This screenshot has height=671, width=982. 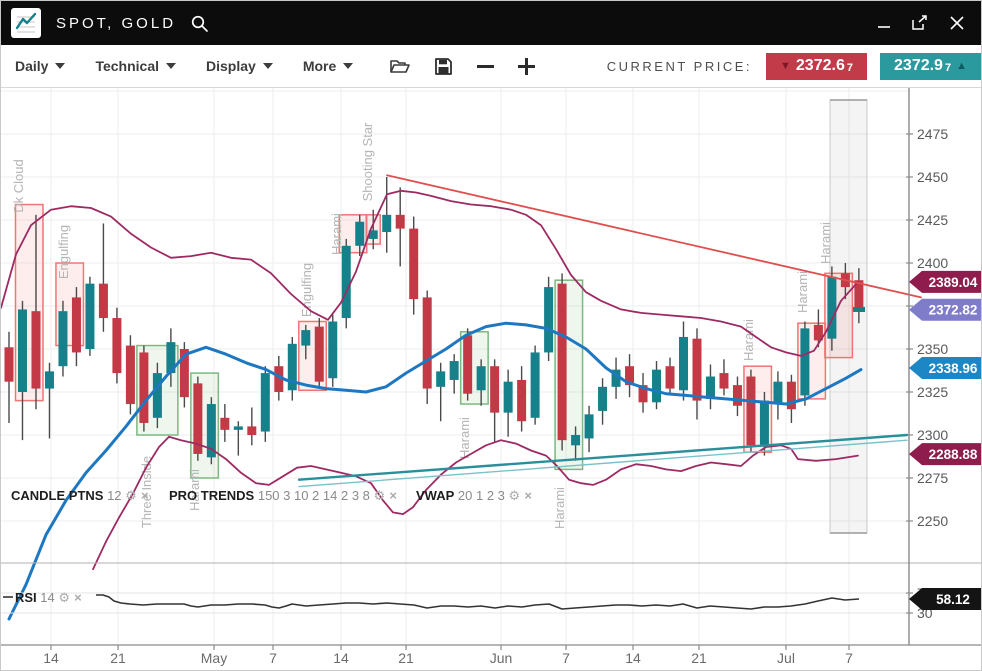 What do you see at coordinates (920, 23) in the screenshot?
I see `popout-button` at bounding box center [920, 23].